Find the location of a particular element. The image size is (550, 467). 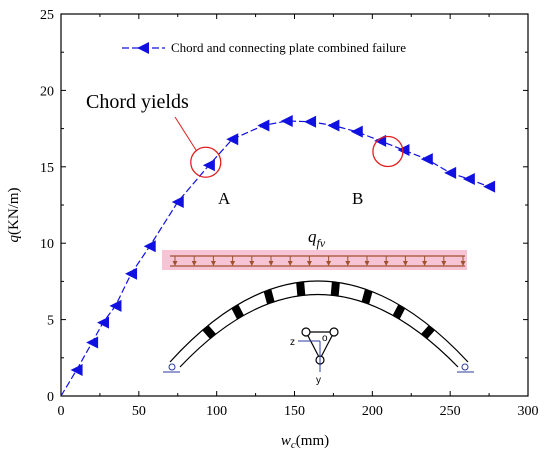

y-tick-label: 25 is located at coordinates (47, 15).